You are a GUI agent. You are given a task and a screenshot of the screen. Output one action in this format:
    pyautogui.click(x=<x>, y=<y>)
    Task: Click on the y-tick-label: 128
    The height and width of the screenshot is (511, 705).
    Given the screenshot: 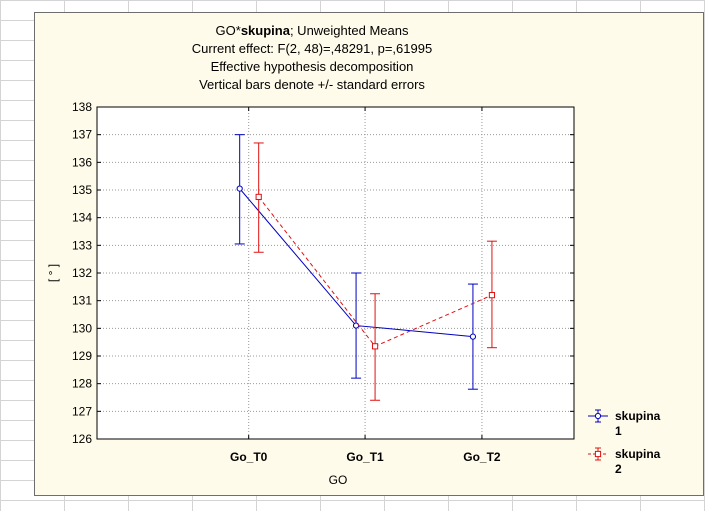 What is the action you would take?
    pyautogui.click(x=82, y=384)
    